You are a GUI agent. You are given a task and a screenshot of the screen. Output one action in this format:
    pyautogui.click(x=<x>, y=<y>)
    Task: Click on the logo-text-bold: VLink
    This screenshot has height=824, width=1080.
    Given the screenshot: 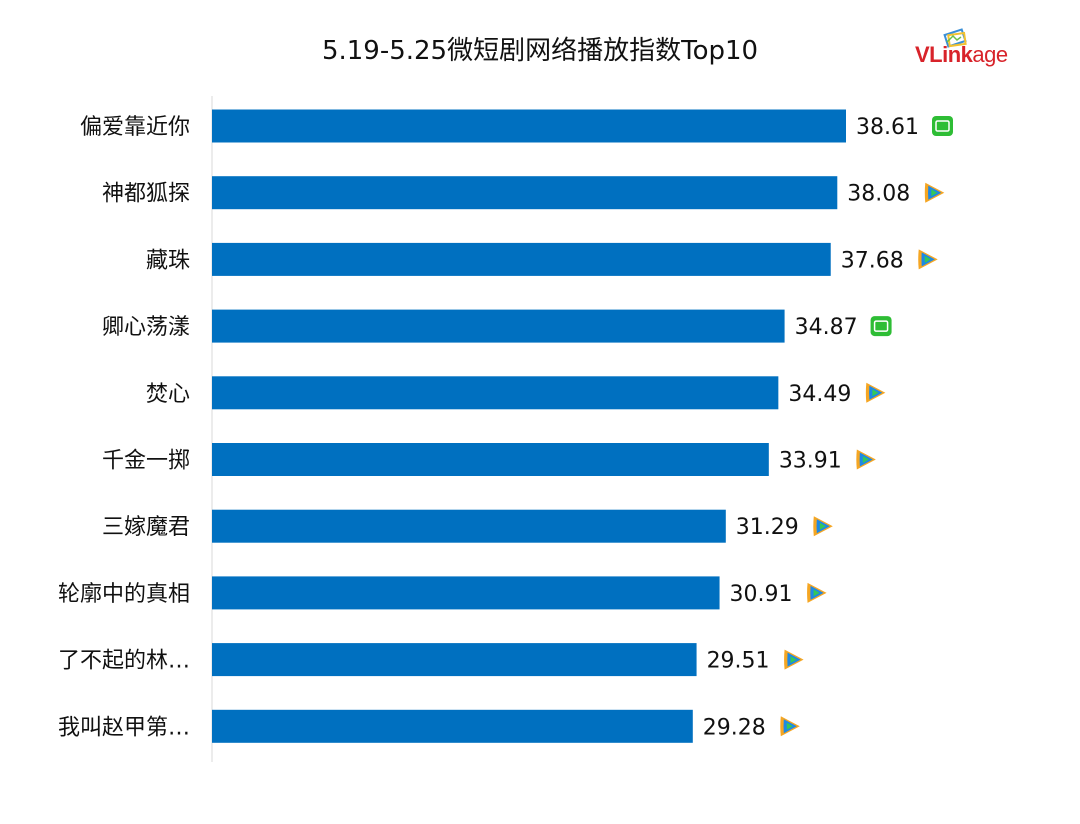 What is the action you would take?
    pyautogui.click(x=944, y=54)
    